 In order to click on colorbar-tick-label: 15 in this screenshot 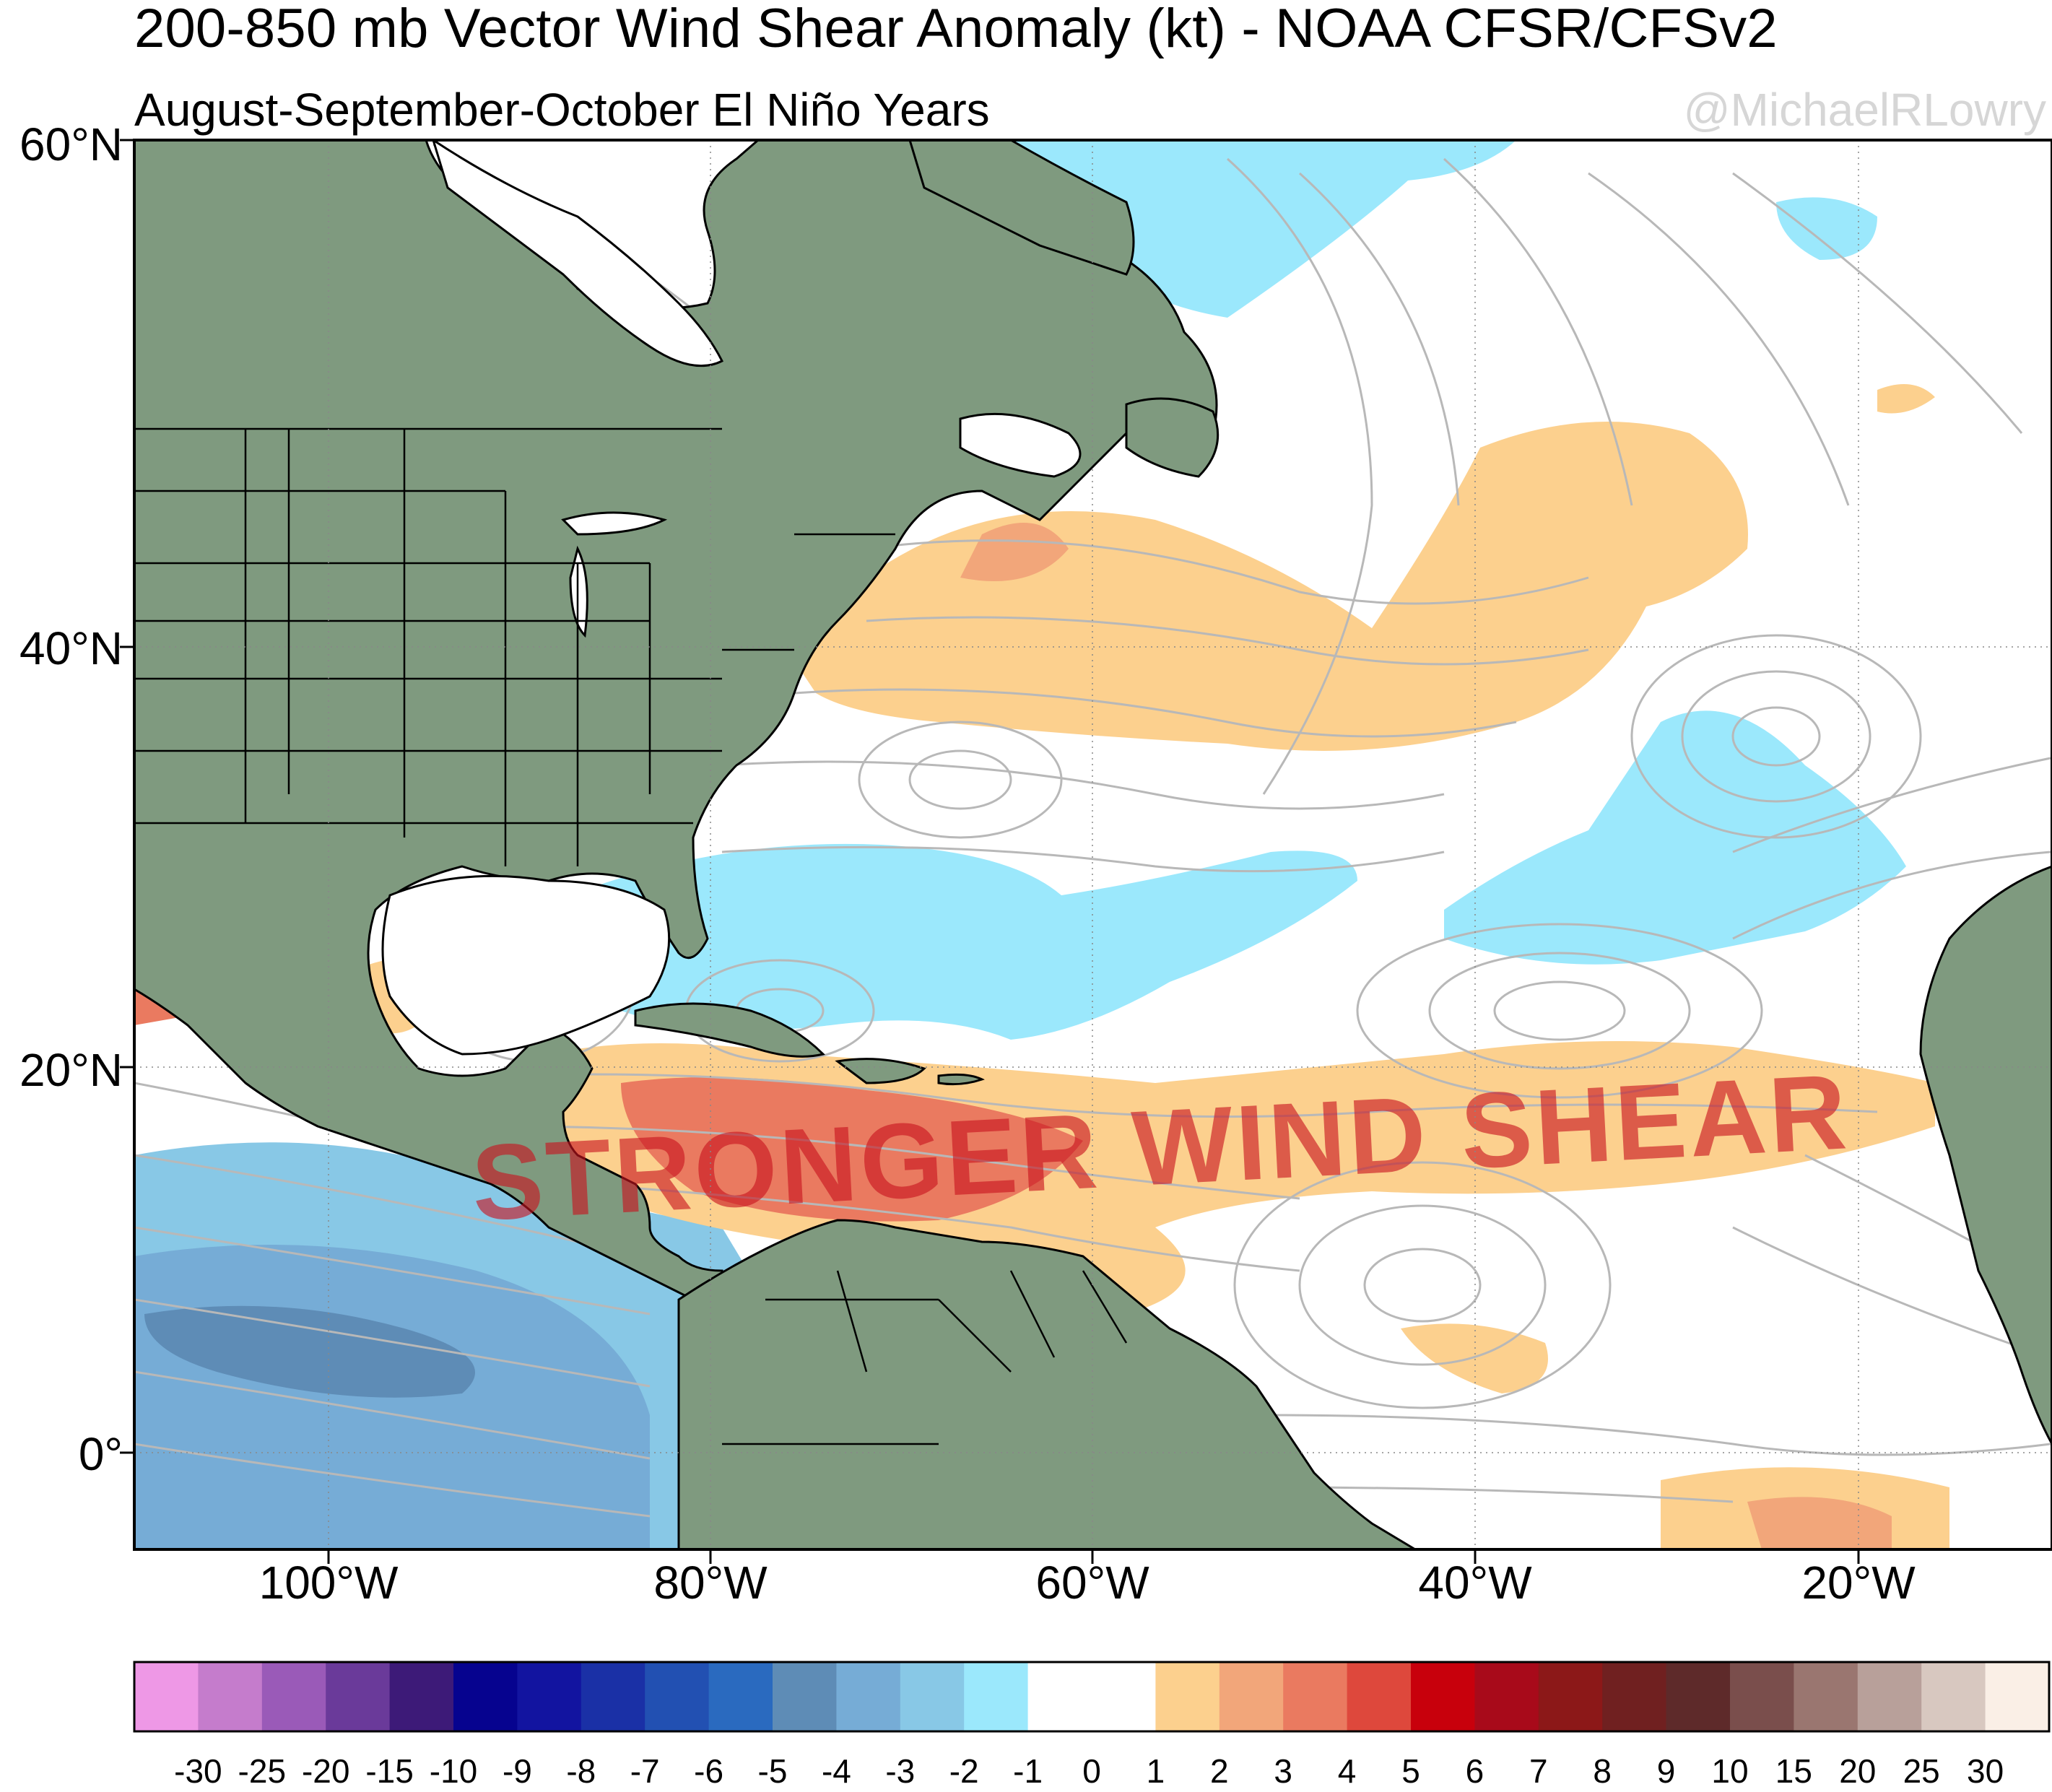, I will do `click(1794, 1771)`.